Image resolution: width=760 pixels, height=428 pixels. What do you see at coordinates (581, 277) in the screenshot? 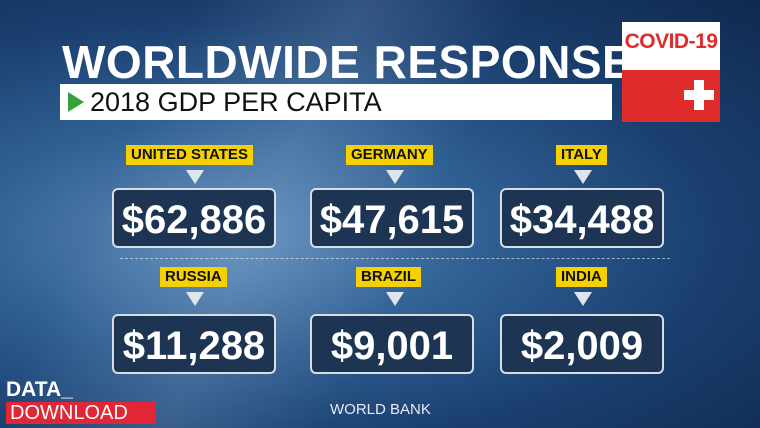
I see `country-label-india: INDIA` at bounding box center [581, 277].